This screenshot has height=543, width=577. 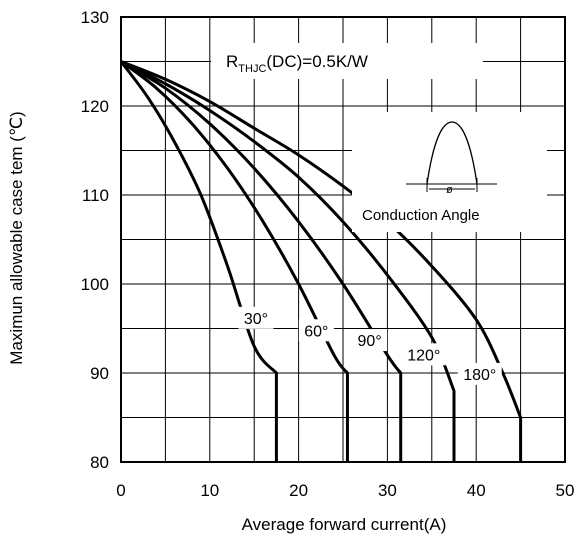 I want to click on inset-background, so click(x=449, y=172).